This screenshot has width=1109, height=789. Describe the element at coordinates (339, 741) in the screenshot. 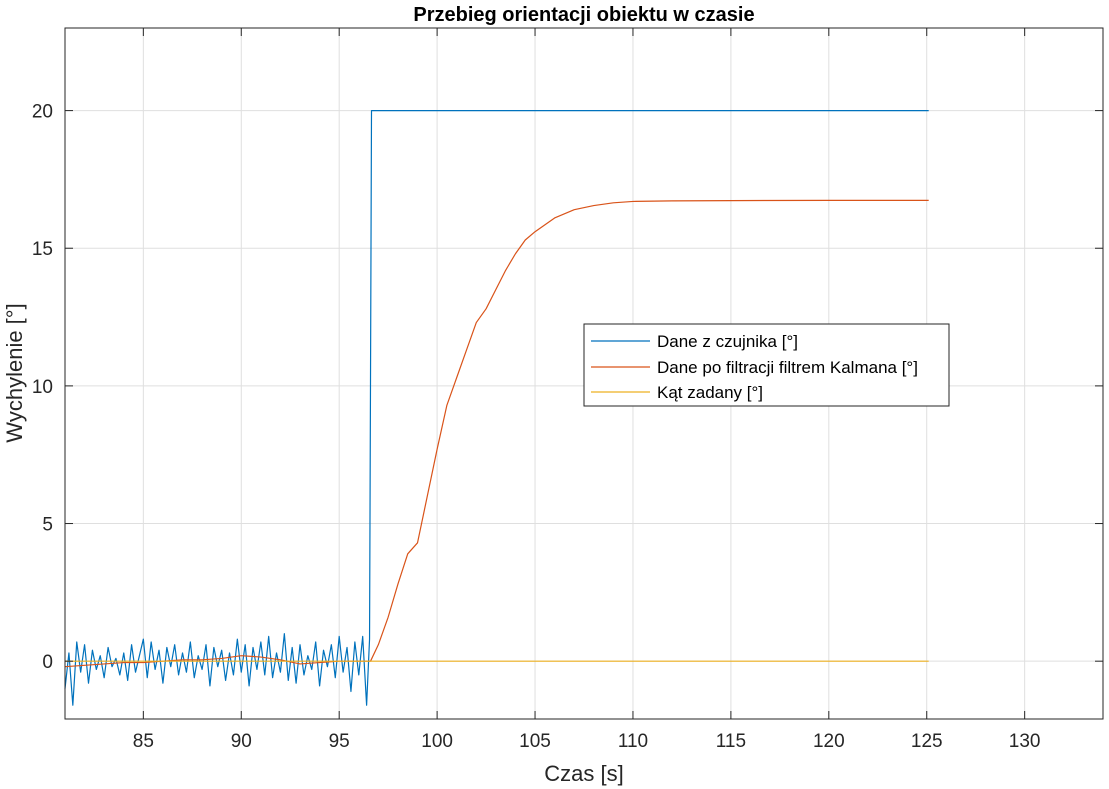

I see `x-tick-label: 95` at that location.